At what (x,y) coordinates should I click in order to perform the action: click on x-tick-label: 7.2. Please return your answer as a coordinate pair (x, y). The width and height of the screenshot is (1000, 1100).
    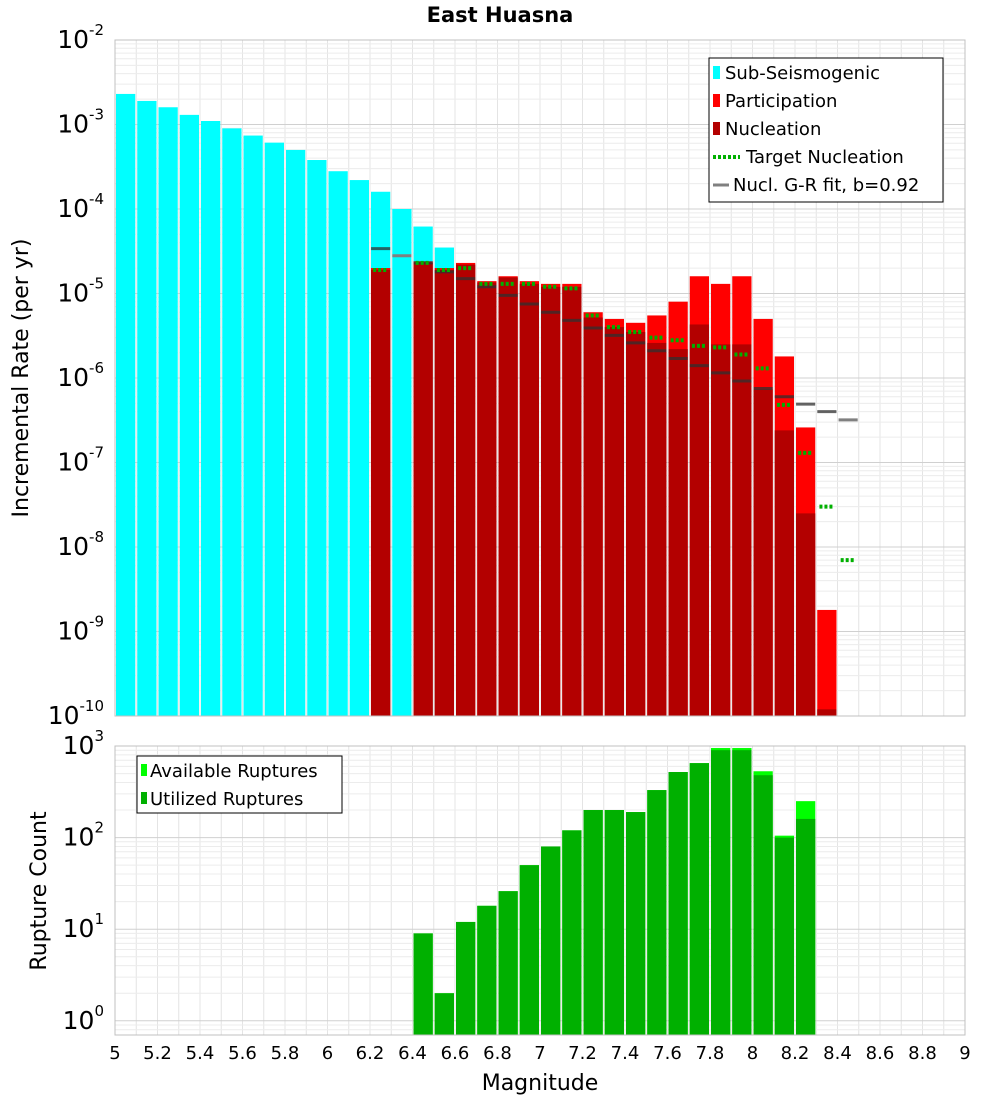
    Looking at the image, I should click on (582, 1053).